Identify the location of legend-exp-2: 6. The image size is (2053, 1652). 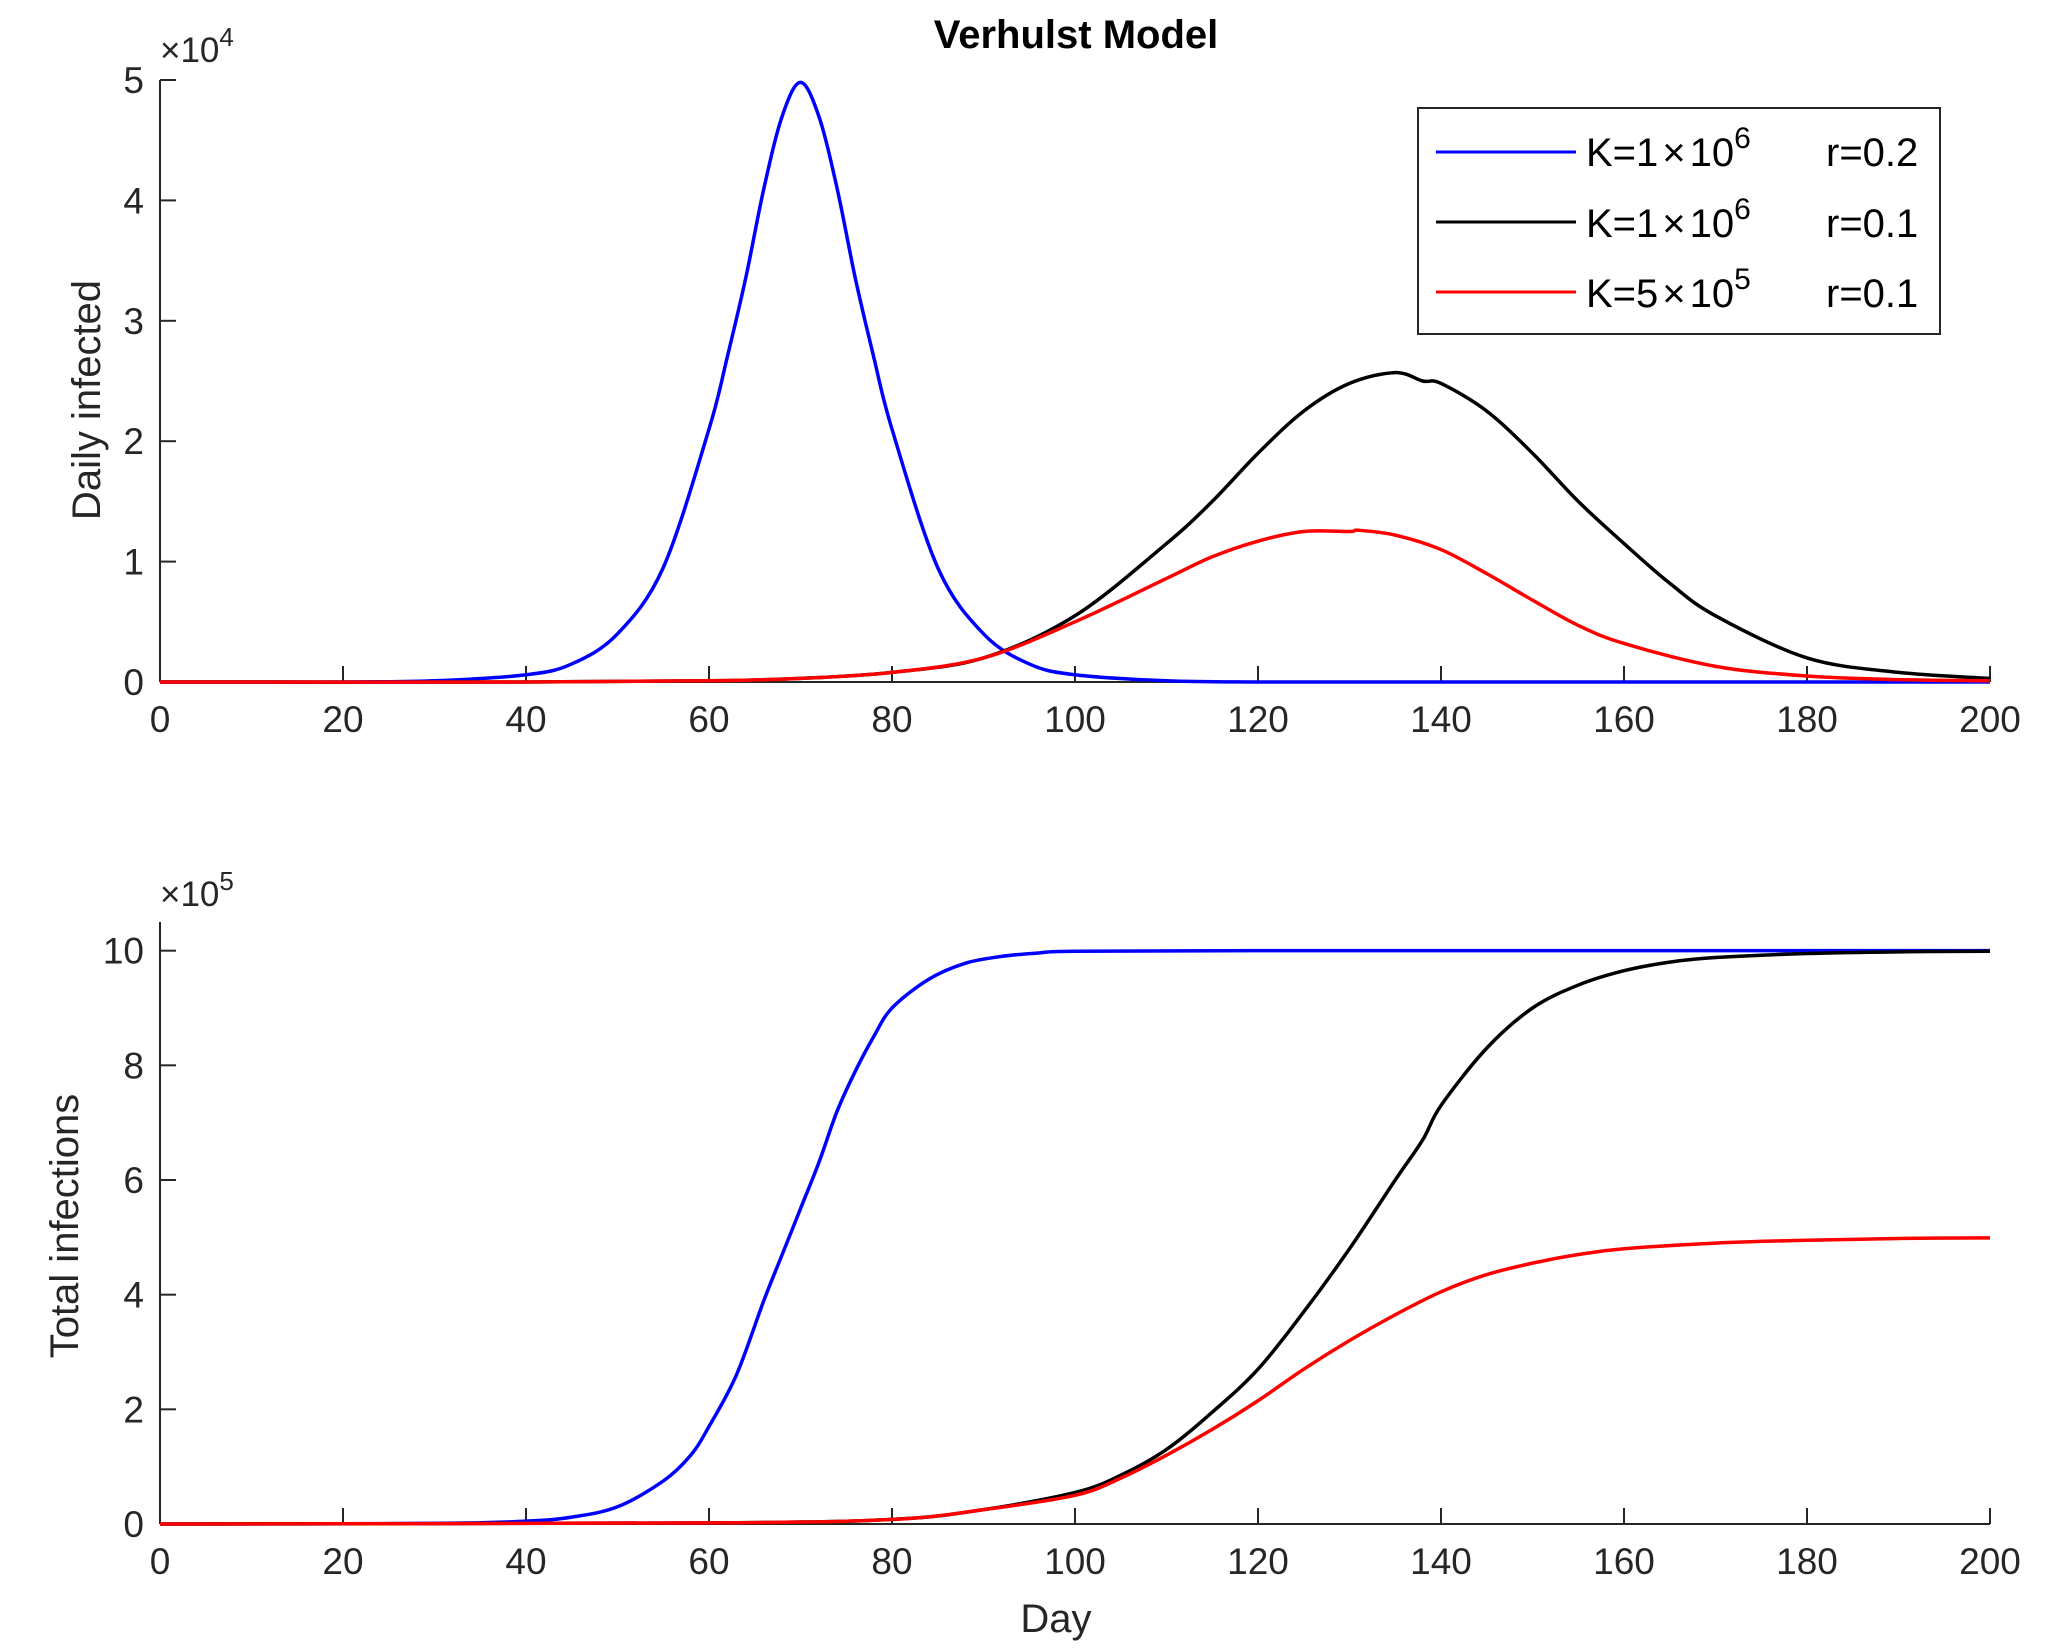
(1742, 209).